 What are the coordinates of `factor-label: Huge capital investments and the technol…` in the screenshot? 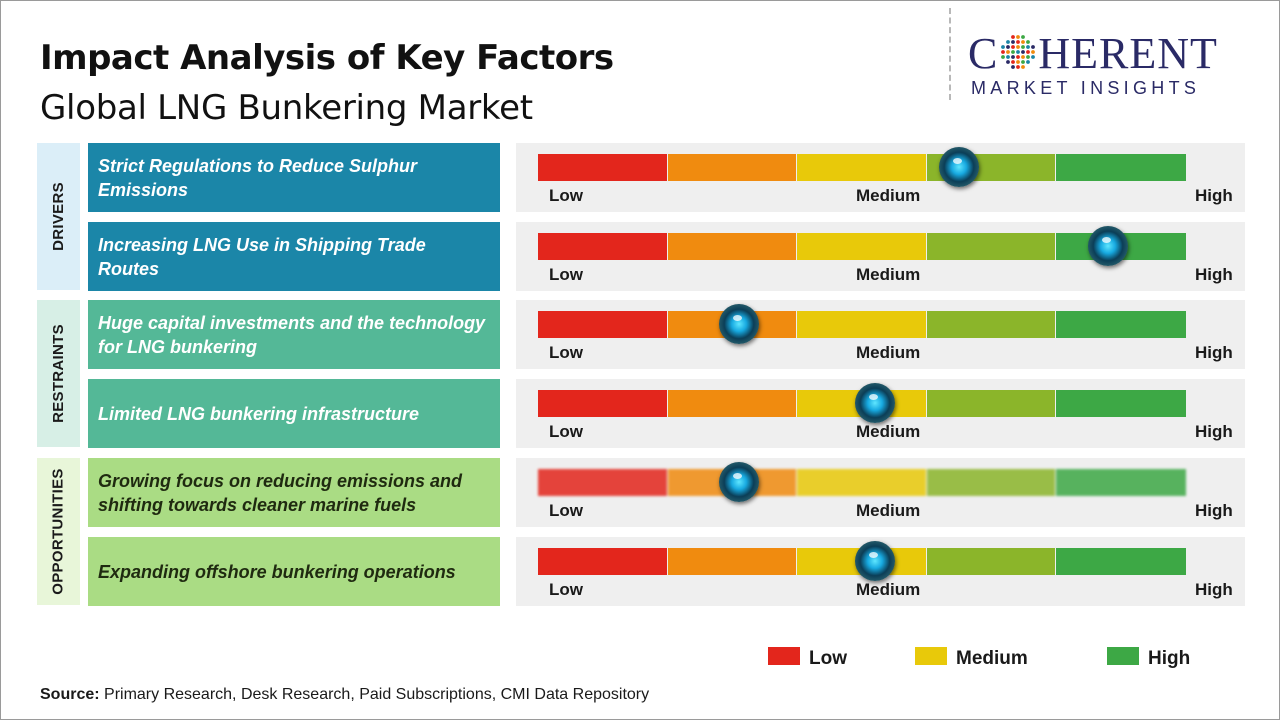 It's located at (294, 334).